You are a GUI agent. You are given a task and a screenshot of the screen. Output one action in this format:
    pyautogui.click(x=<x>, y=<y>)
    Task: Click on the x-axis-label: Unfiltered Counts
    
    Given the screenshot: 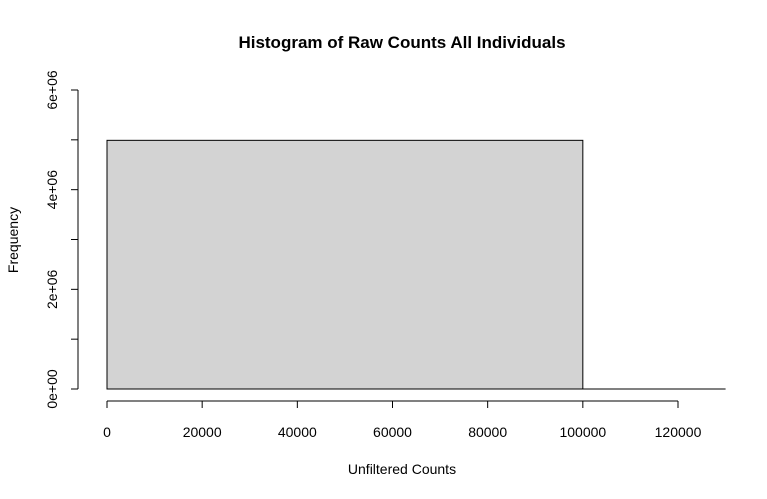 What is the action you would take?
    pyautogui.click(x=402, y=469)
    